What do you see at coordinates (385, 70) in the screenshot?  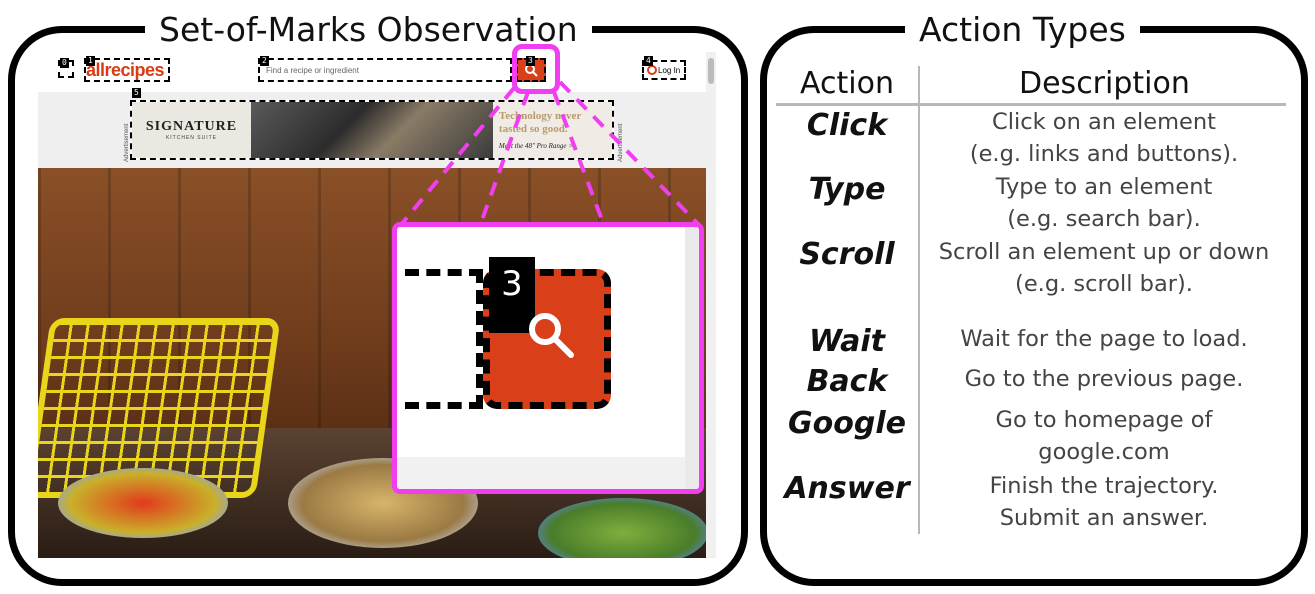 I see `search-input: Find a recipe or ingredient` at bounding box center [385, 70].